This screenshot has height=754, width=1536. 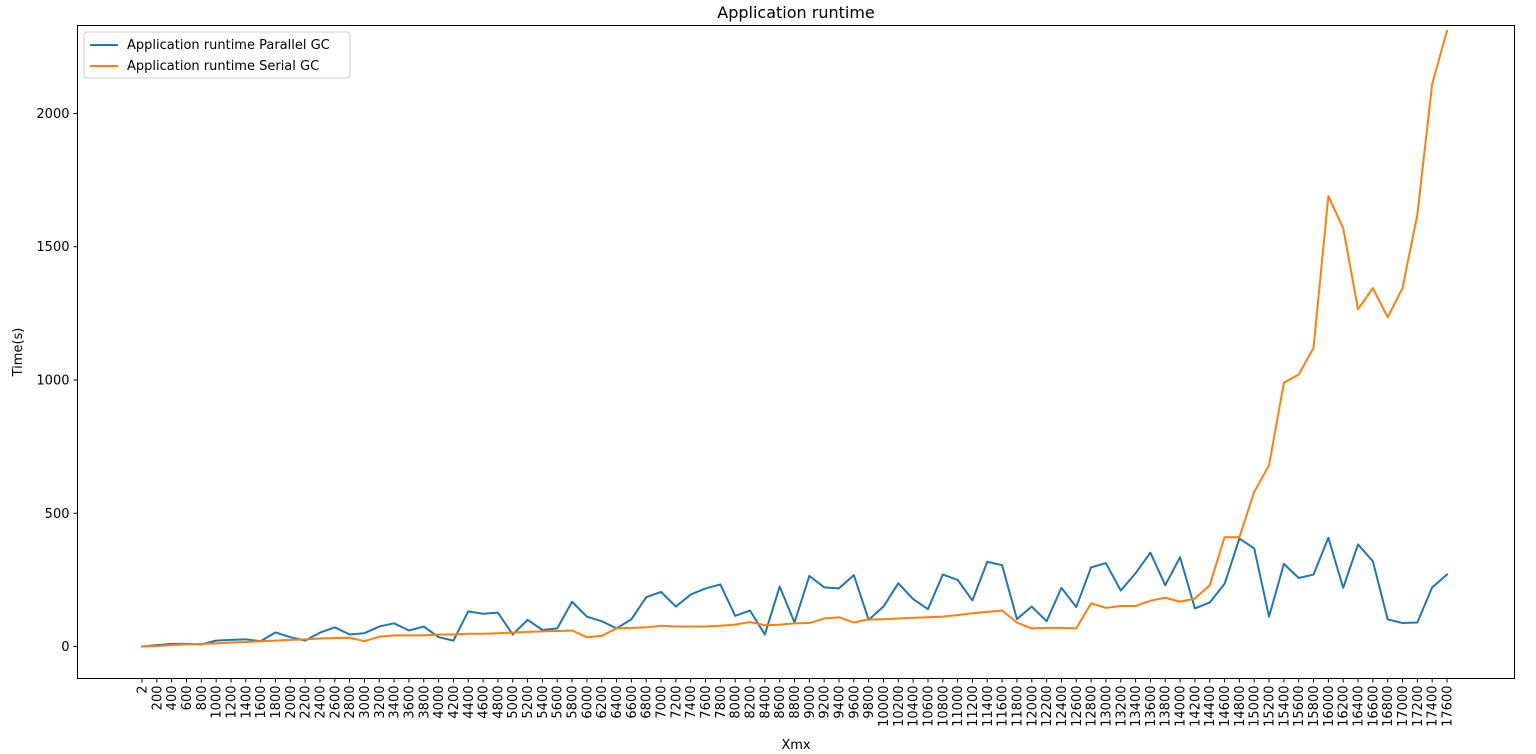 What do you see at coordinates (143, 690) in the screenshot?
I see `x-tick-label: 2` at bounding box center [143, 690].